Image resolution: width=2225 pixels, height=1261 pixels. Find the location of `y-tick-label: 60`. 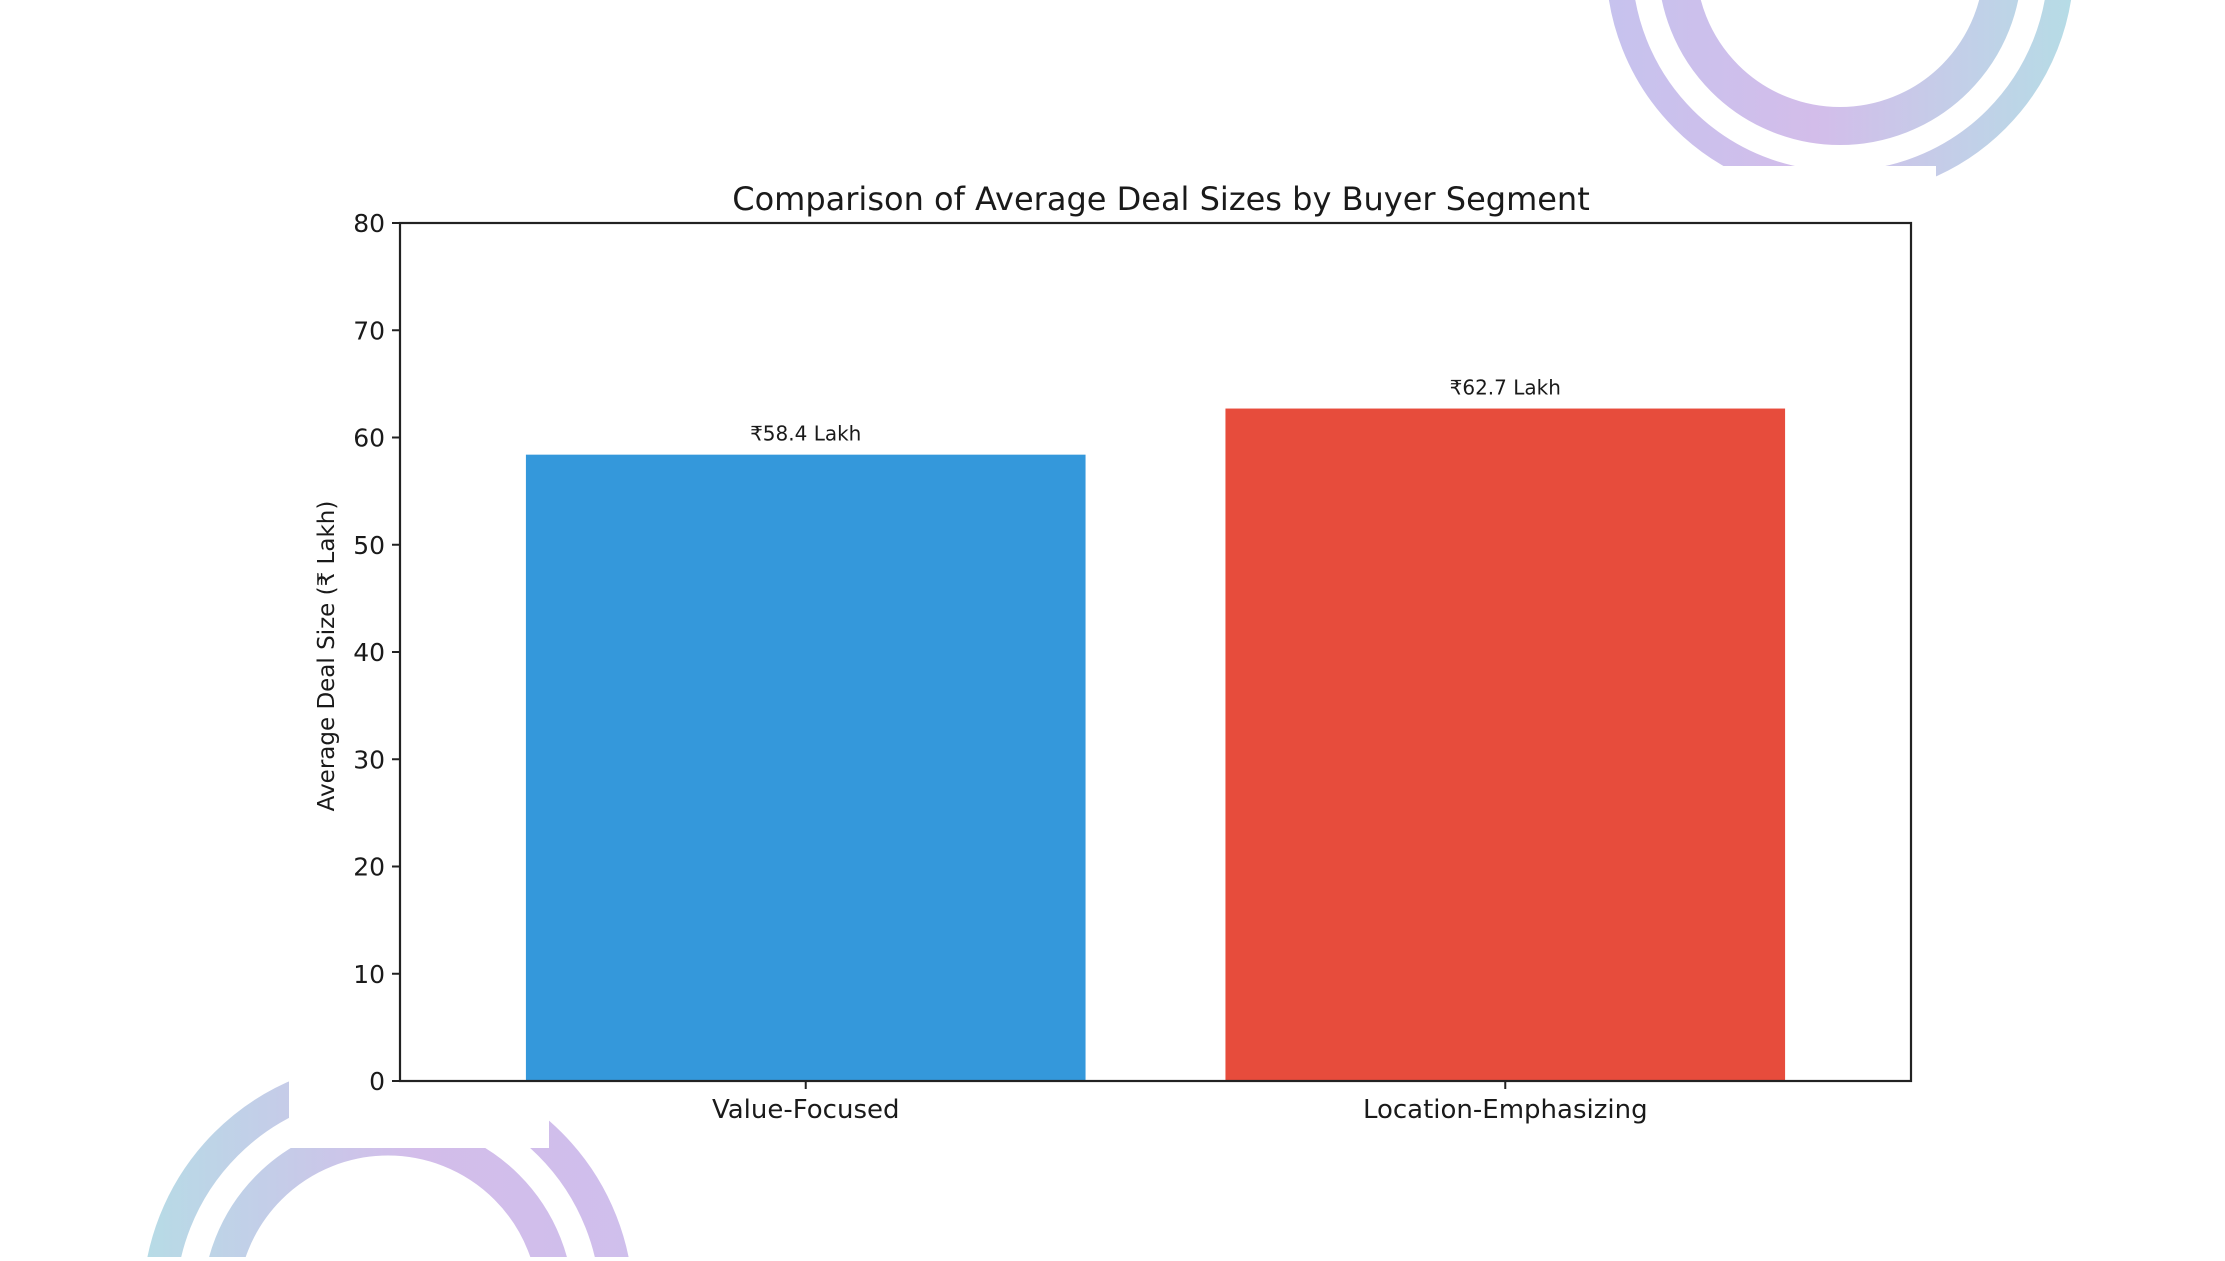

y-tick-label: 60 is located at coordinates (369, 438).